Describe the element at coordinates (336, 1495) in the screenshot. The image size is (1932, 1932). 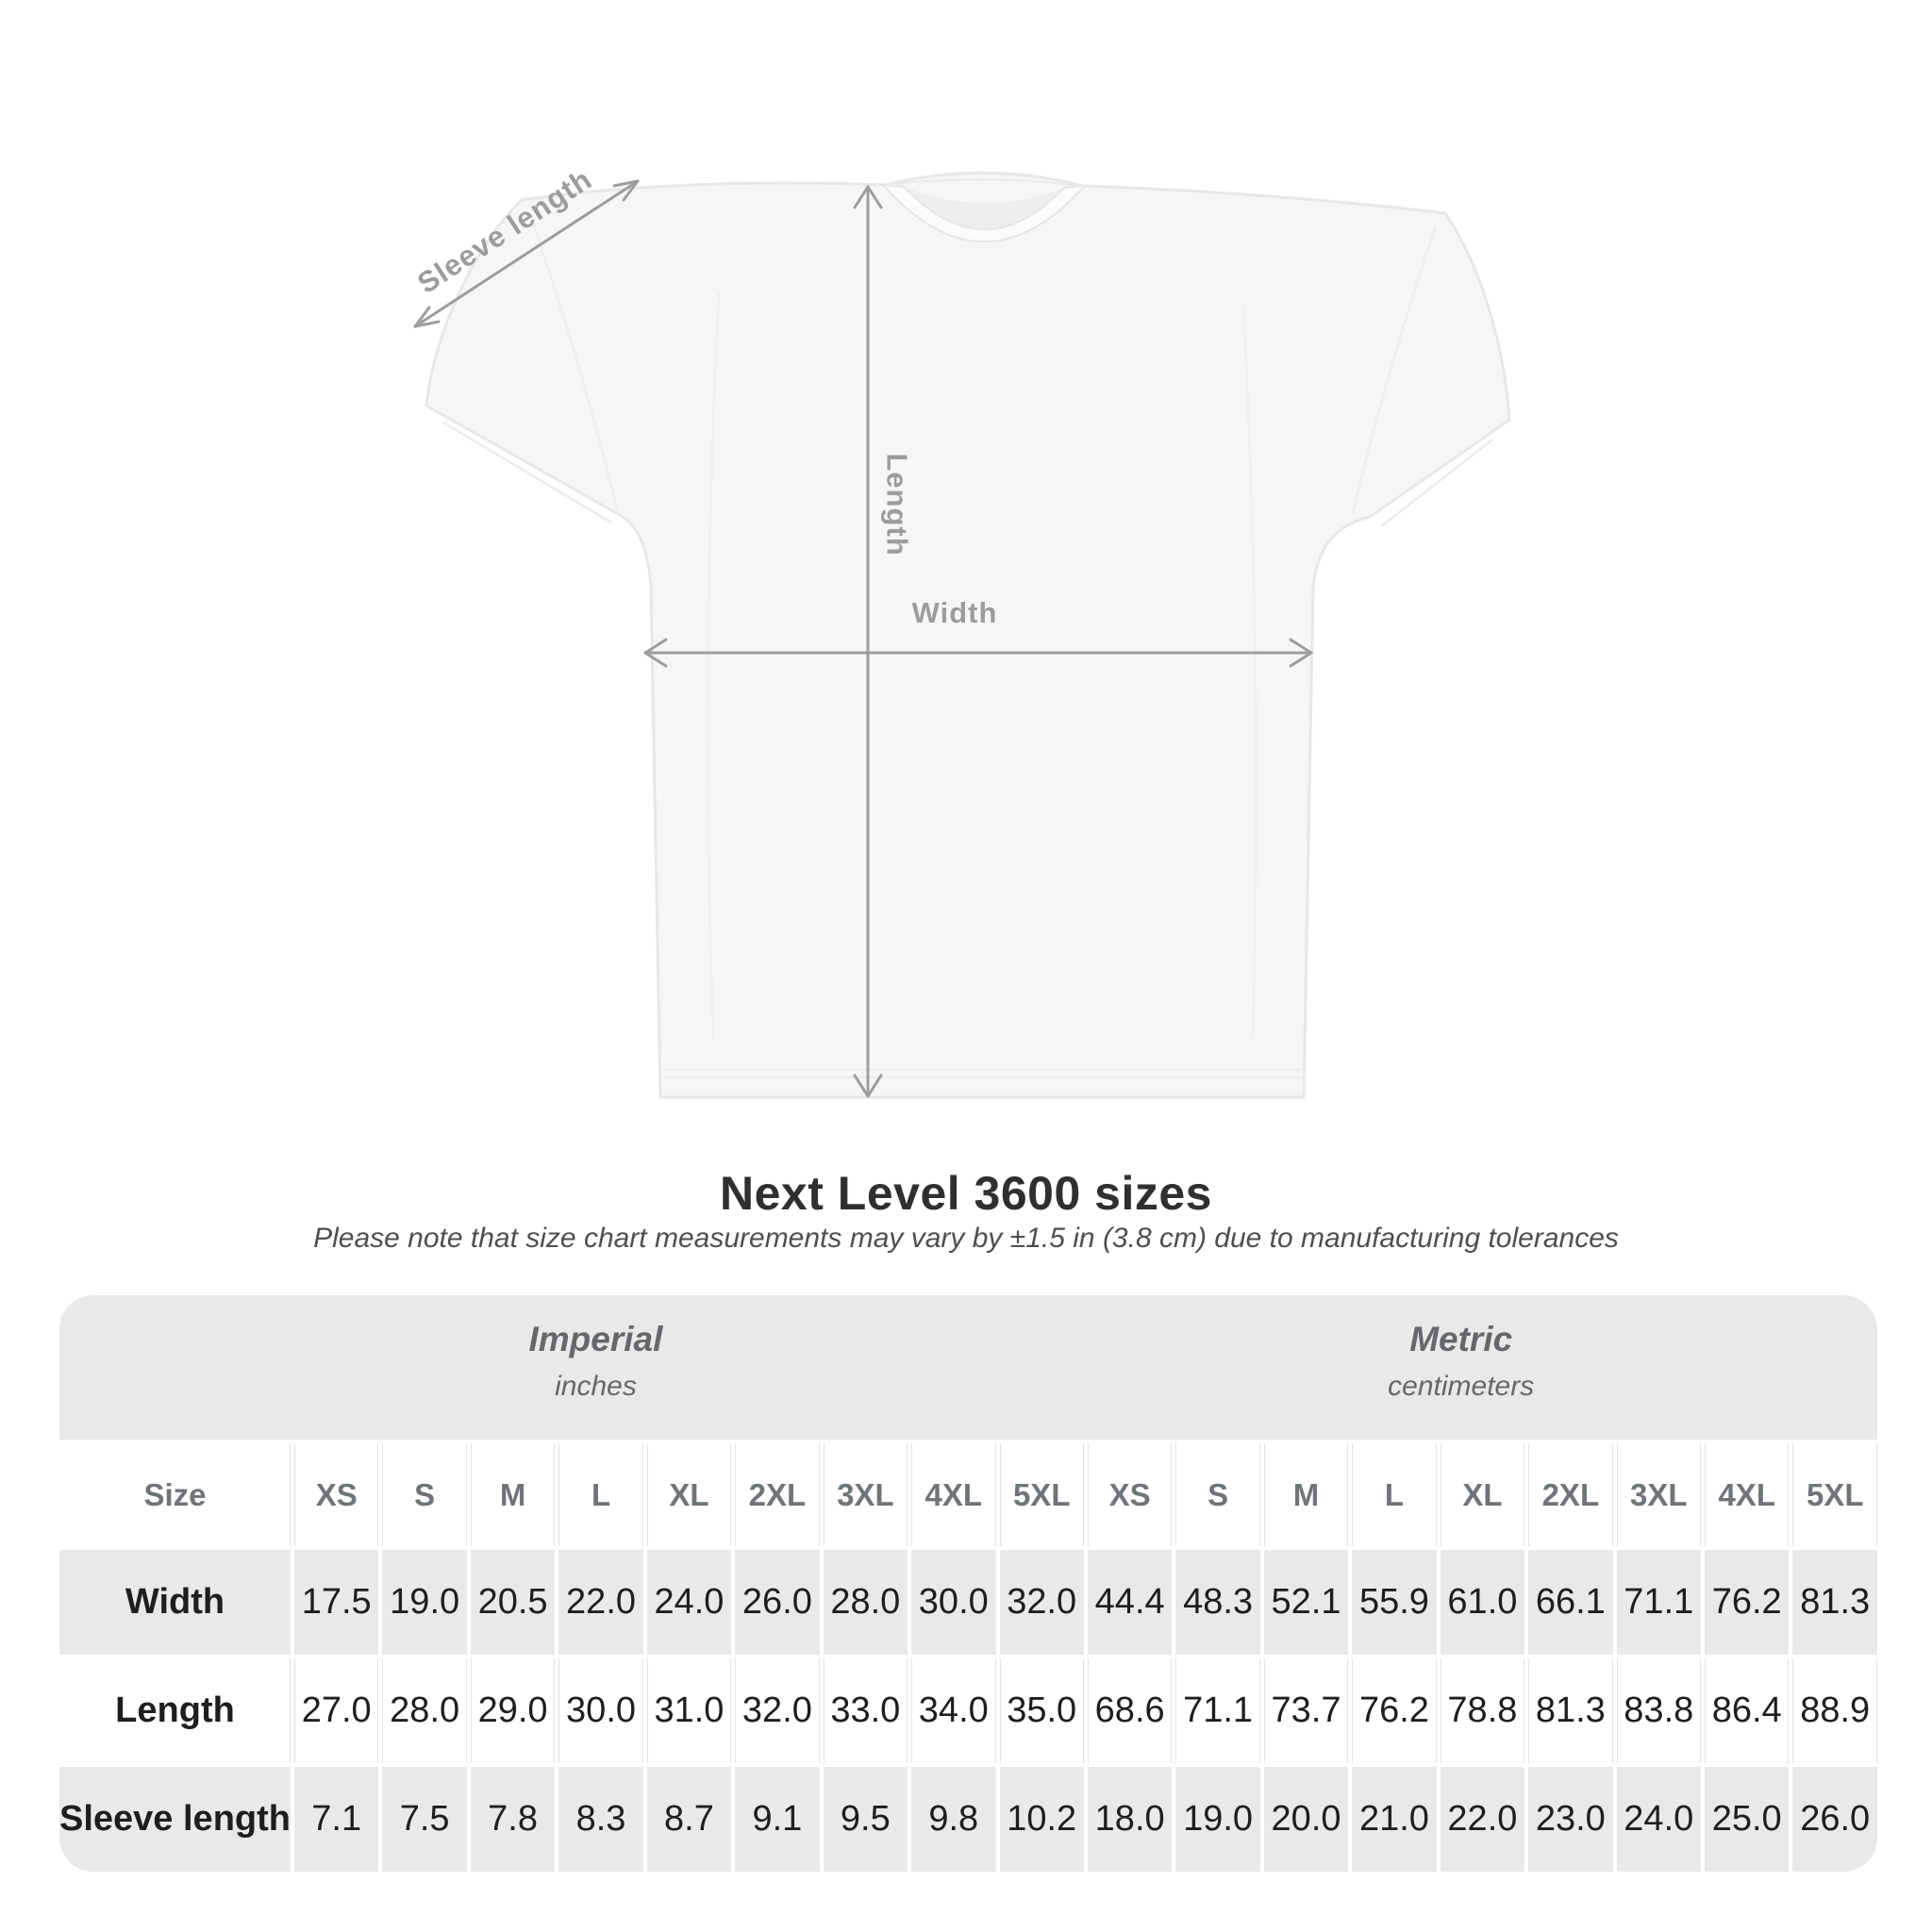
I see `size-header-imperial-xs: XS` at that location.